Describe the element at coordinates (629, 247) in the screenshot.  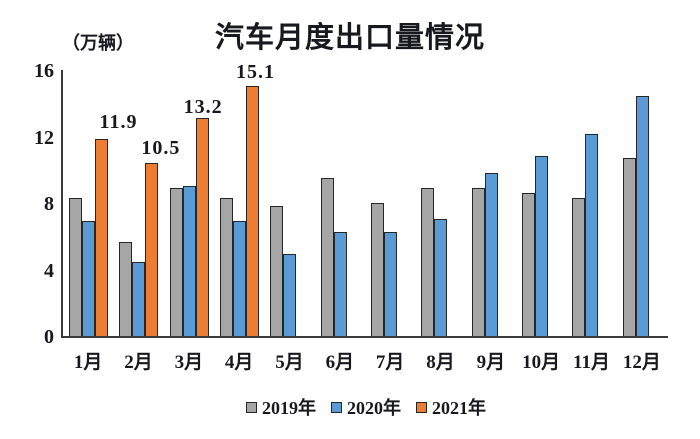
I see `bar-2019年-12月` at that location.